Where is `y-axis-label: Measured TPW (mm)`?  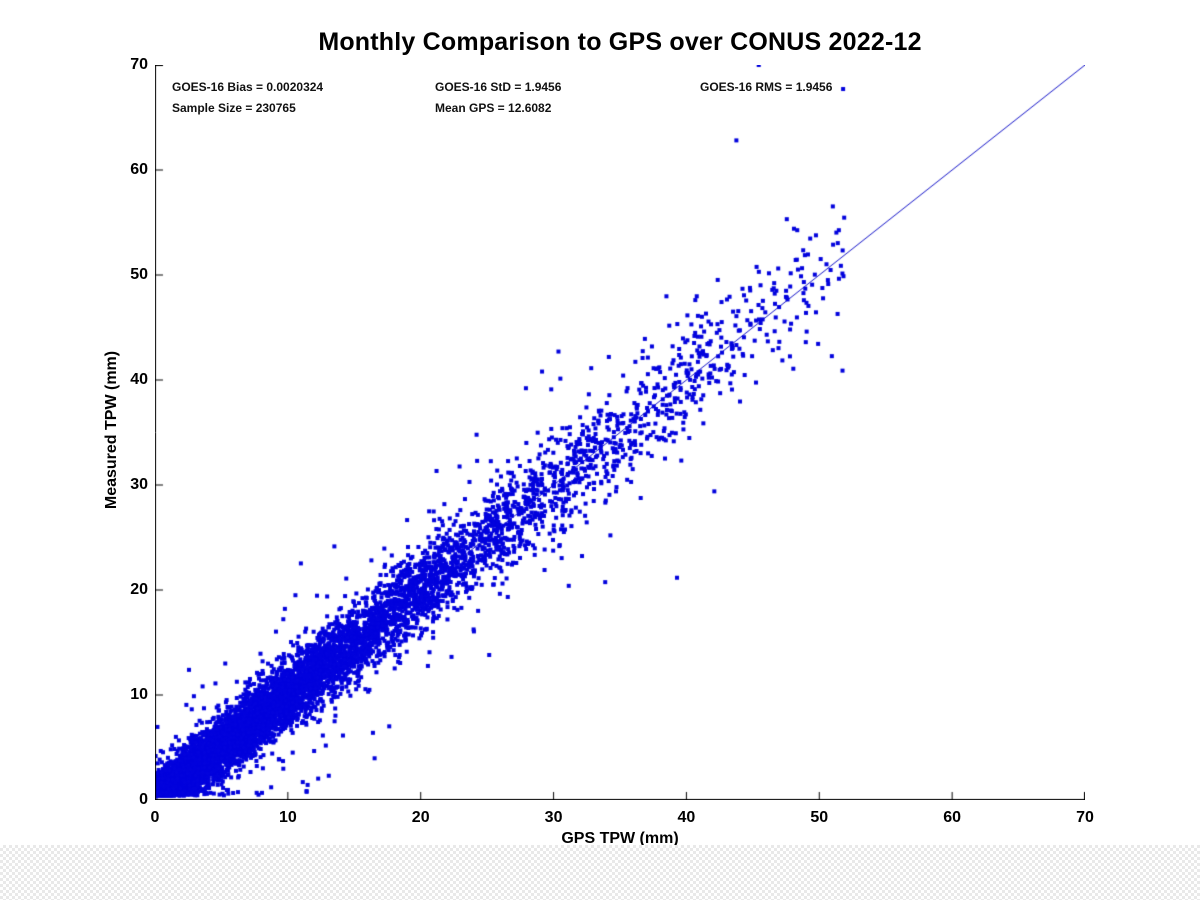 y-axis-label: Measured TPW (mm) is located at coordinates (111, 430).